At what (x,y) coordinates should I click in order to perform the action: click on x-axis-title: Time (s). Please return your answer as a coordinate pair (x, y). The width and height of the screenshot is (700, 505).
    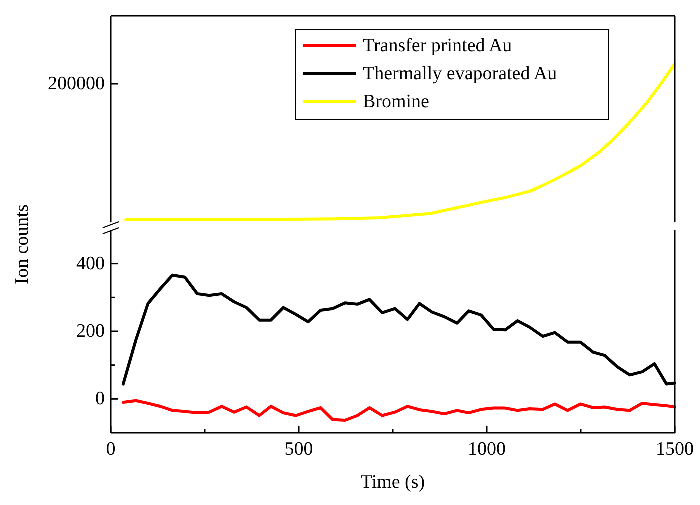
    Looking at the image, I should click on (393, 482).